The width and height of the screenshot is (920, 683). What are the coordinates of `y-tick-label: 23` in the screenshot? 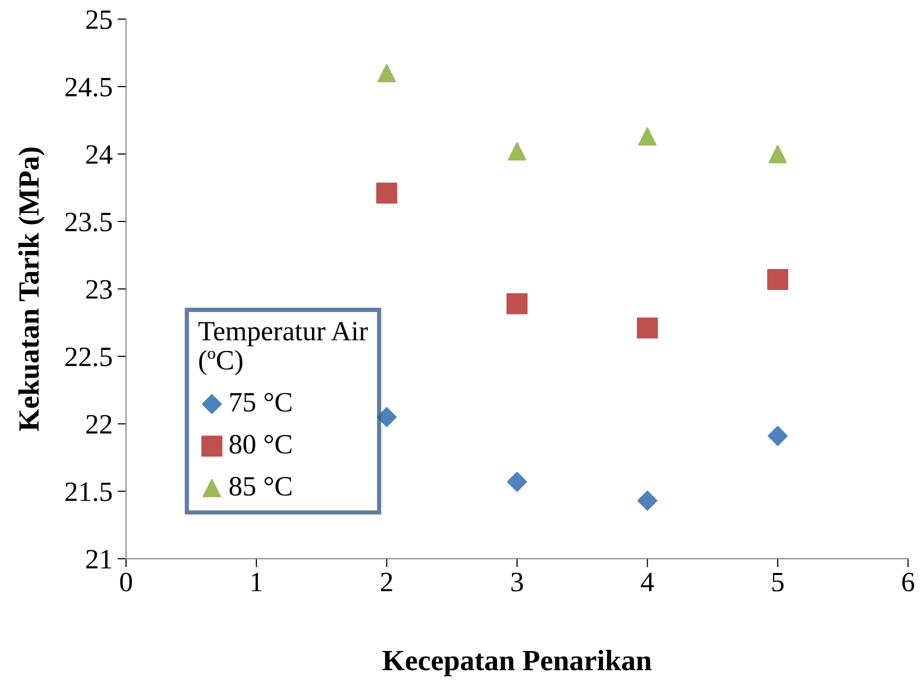 It's located at (99, 289).